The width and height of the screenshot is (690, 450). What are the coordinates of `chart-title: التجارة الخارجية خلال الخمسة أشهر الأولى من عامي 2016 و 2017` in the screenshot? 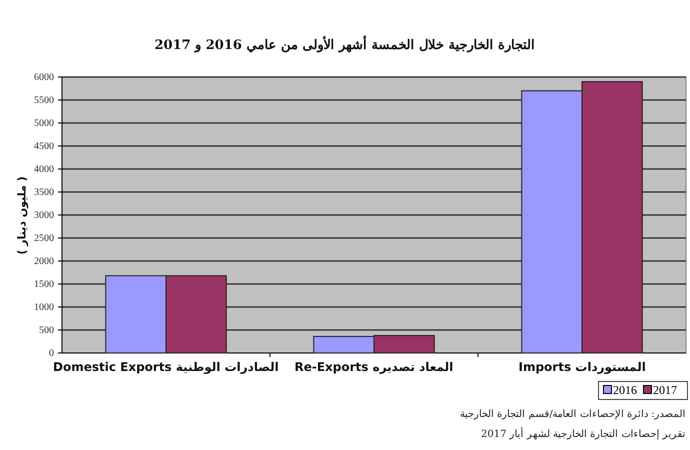 It's located at (345, 45).